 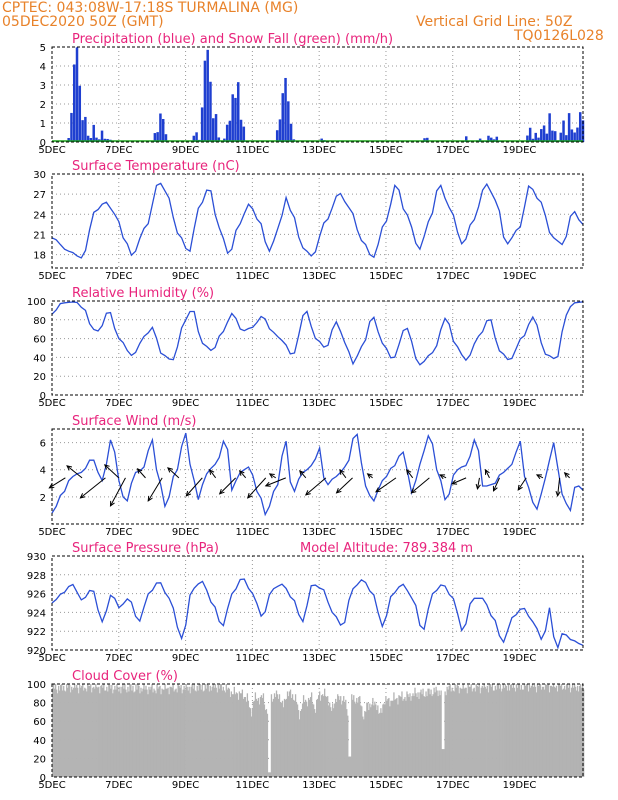 I want to click on x-tick-label: 9DEC, so click(x=185, y=785).